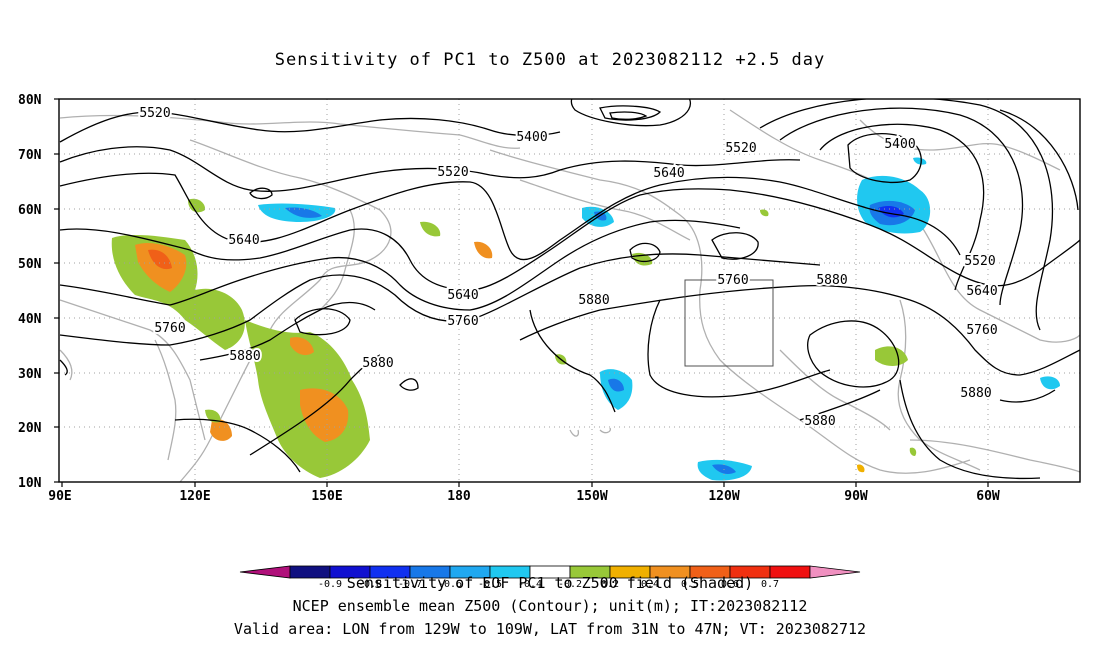 This screenshot has height=650, width=1100. Describe the element at coordinates (30, 100) in the screenshot. I see `lat-label: 80N` at that location.